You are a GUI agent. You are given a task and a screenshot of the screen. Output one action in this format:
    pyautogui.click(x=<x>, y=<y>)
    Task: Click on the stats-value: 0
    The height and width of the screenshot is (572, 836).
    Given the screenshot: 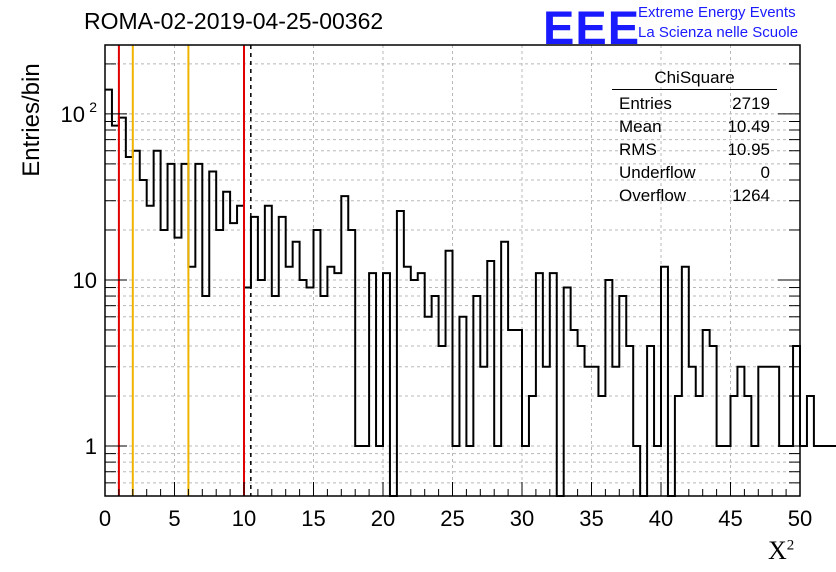 What is the action you would take?
    pyautogui.click(x=765, y=172)
    